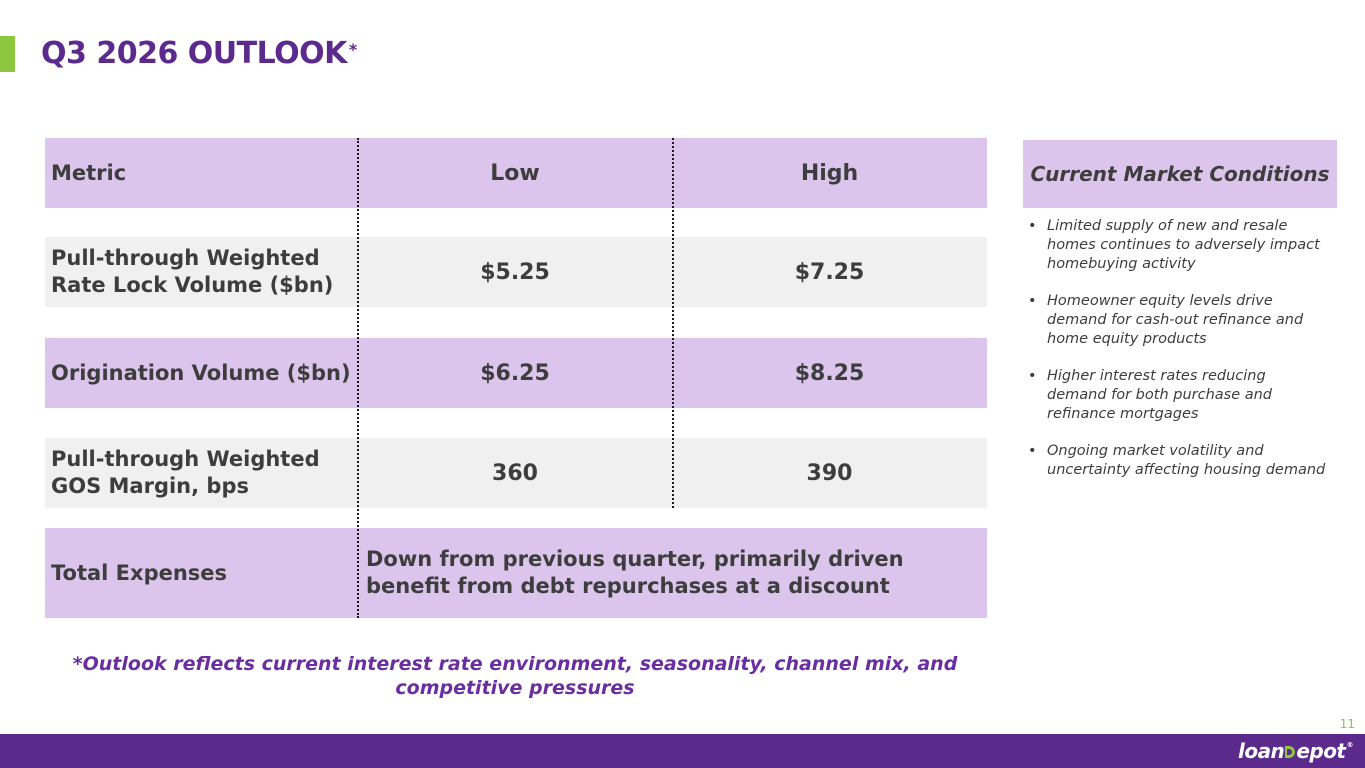 The image size is (1365, 768). I want to click on row-metric-label: Origination Volume ($bn), so click(201, 373).